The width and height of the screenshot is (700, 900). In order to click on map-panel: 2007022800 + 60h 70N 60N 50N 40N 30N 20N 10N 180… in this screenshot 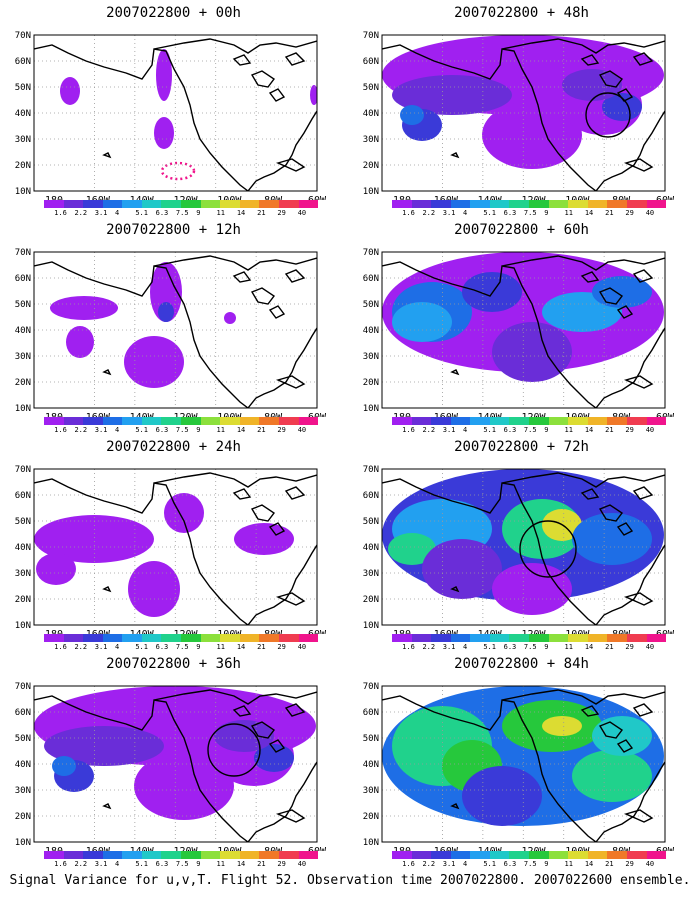, I will do `click(520, 331)`.